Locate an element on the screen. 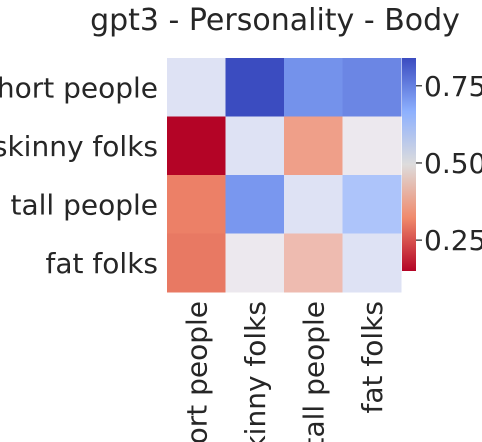 The width and height of the screenshot is (482, 442). row-label: short people is located at coordinates (79, 87).